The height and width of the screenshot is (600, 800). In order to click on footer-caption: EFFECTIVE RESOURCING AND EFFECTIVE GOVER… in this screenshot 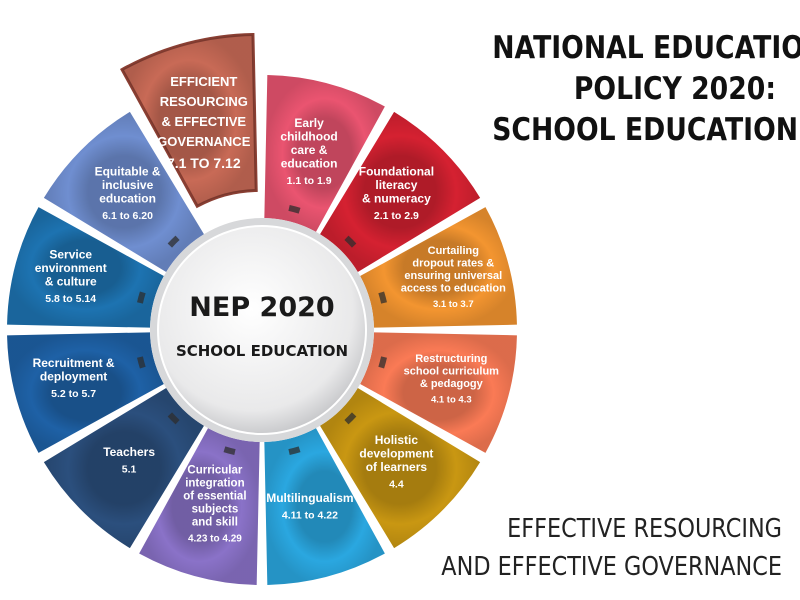, I will do `click(558, 548)`.